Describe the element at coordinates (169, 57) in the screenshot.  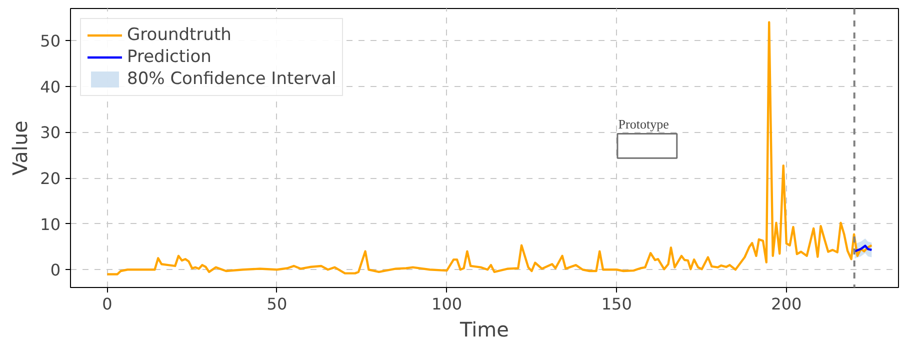
I see `legend-label: Prediction` at that location.